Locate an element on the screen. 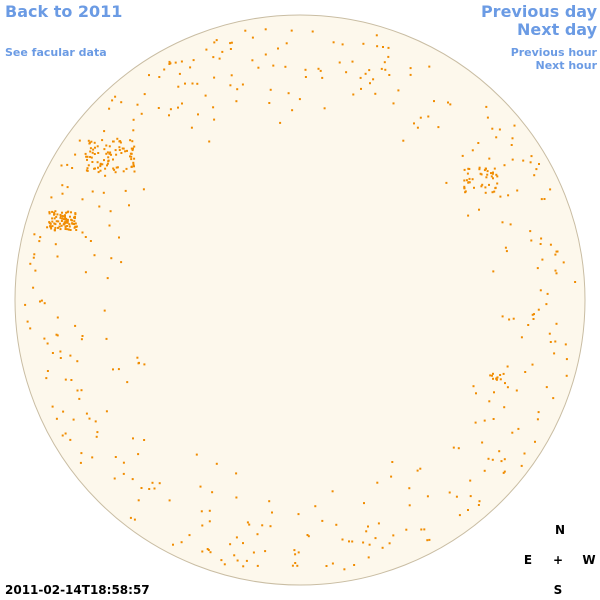 This screenshot has height=600, width=600. back-link: Back to 2011 is located at coordinates (63, 11).